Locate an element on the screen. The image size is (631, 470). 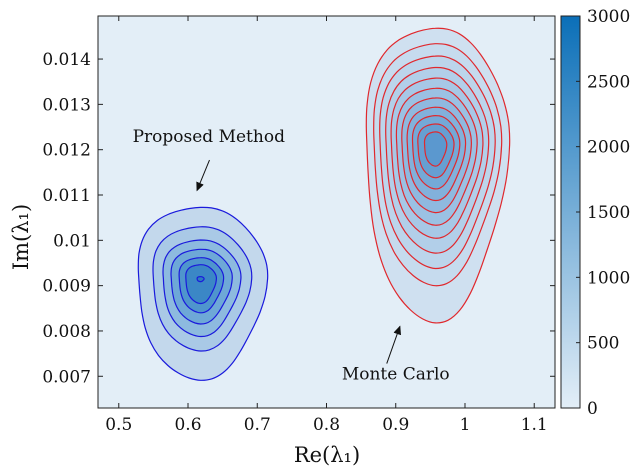
x-tick-label: 0.7 is located at coordinates (257, 425).